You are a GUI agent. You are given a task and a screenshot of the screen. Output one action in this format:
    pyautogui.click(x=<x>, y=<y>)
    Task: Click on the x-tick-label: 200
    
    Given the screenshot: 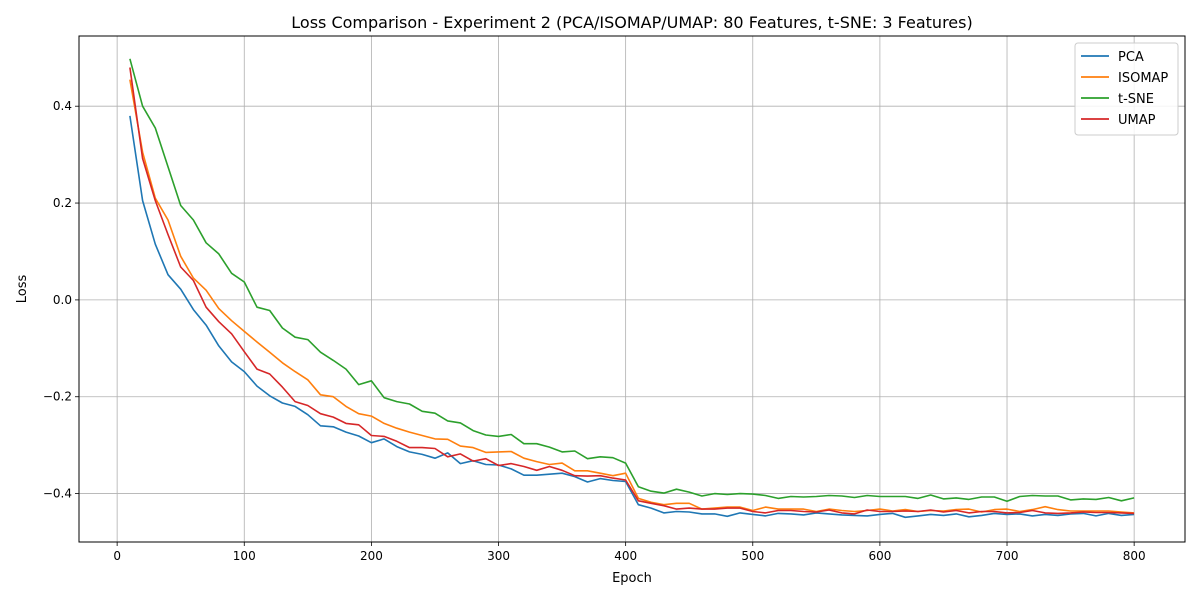 What is the action you would take?
    pyautogui.click(x=371, y=556)
    